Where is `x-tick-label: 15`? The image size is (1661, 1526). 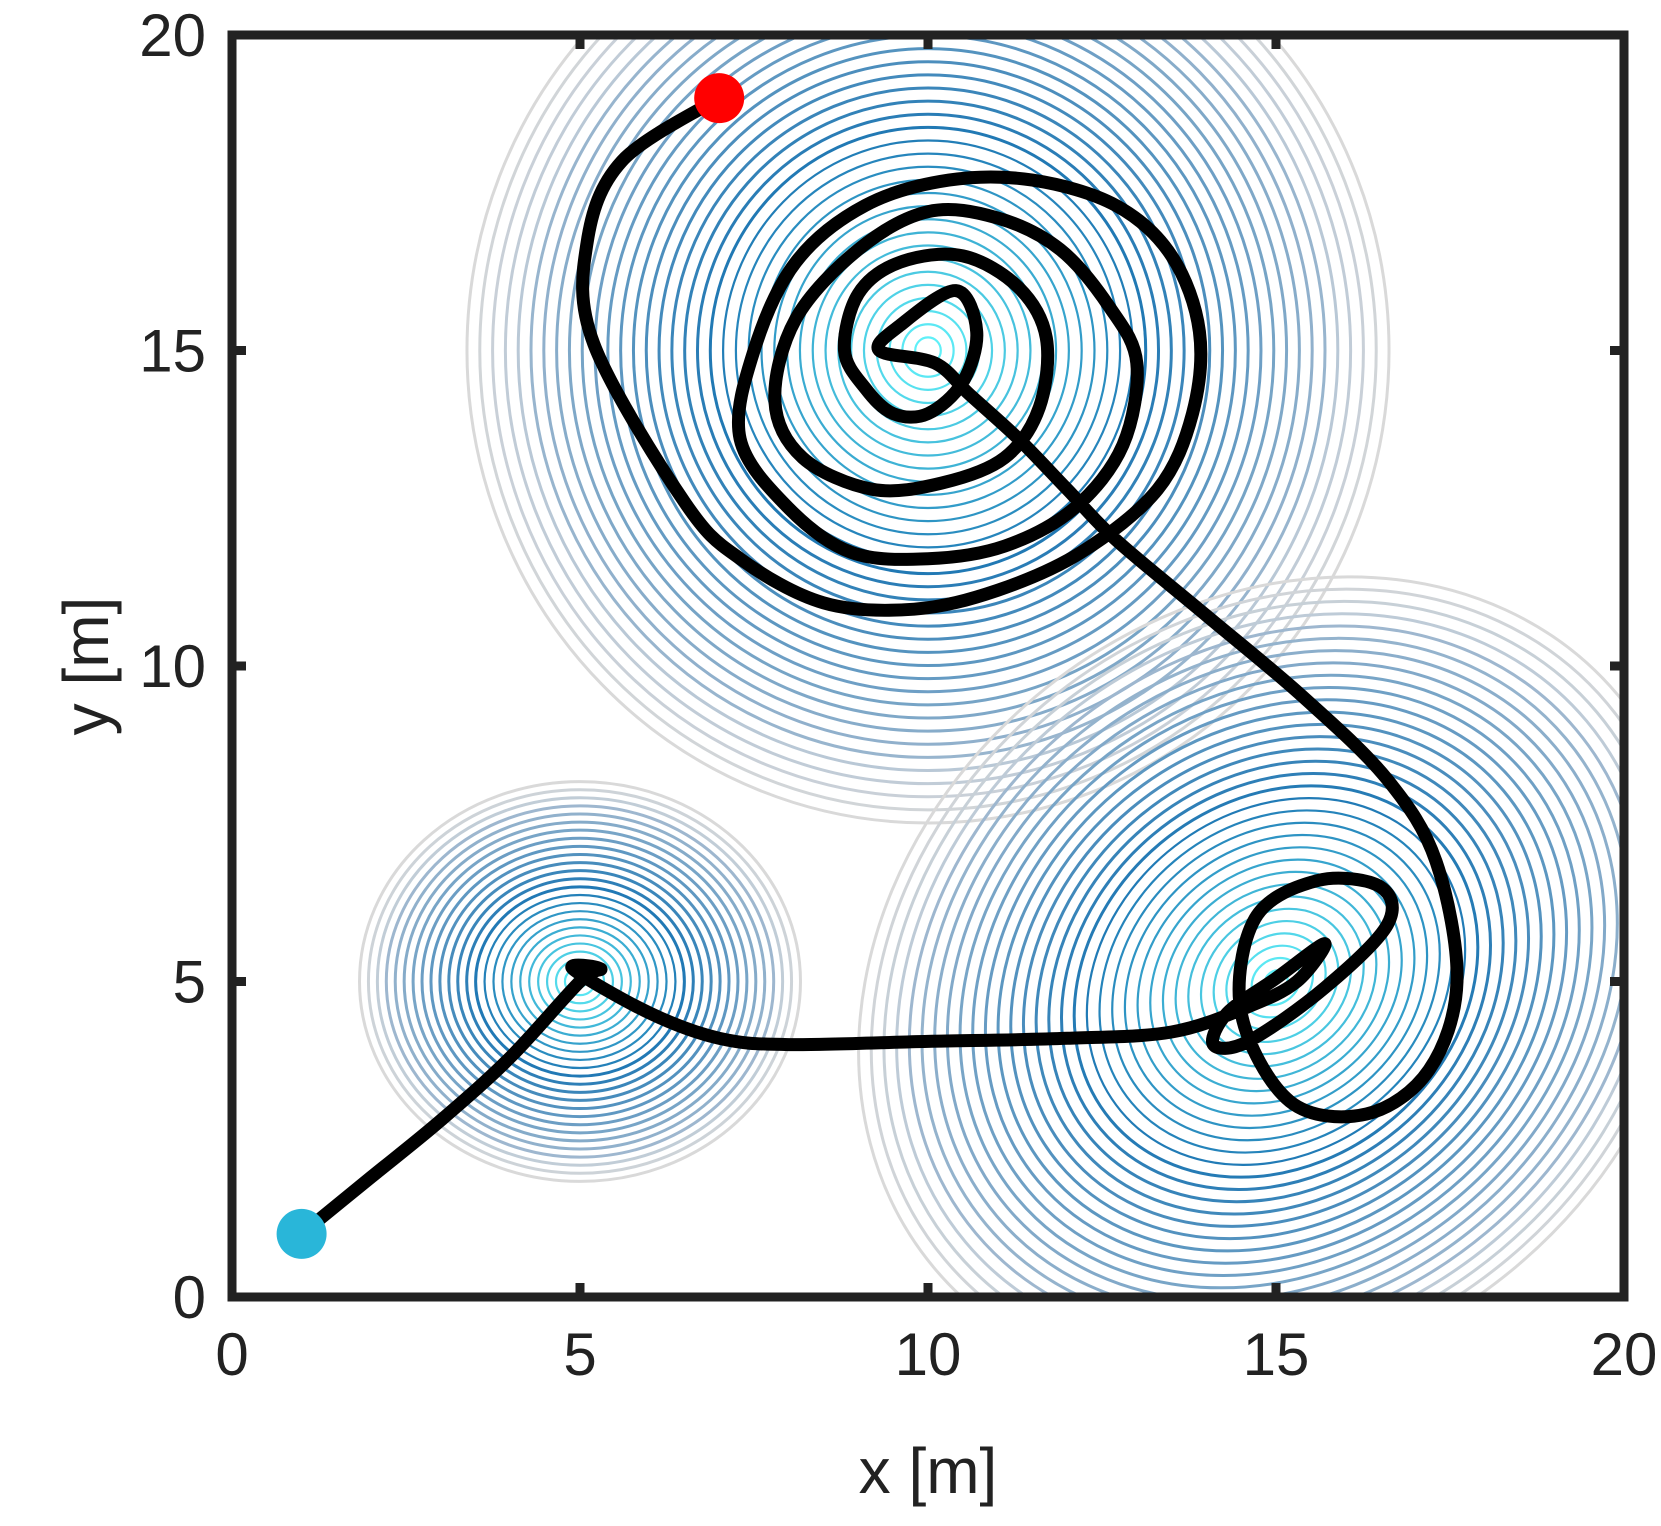 x-tick-label: 15 is located at coordinates (1276, 1354).